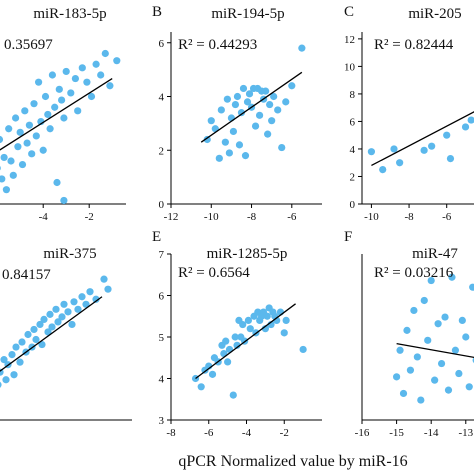  I want to click on x-tick-label: -13, so click(465, 433).